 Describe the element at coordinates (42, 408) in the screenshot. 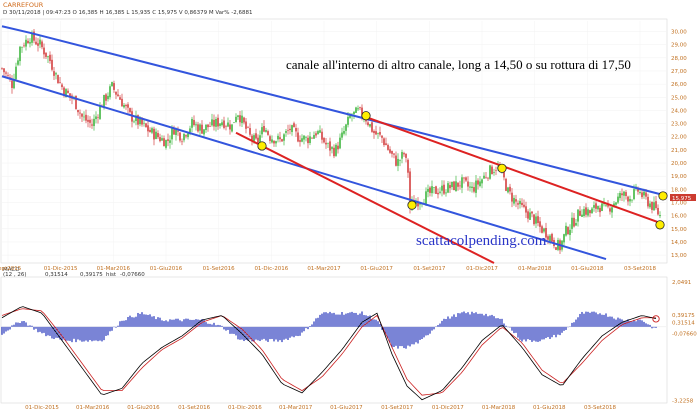

I see `macd-x-tick: 01-Dic-2015` at that location.